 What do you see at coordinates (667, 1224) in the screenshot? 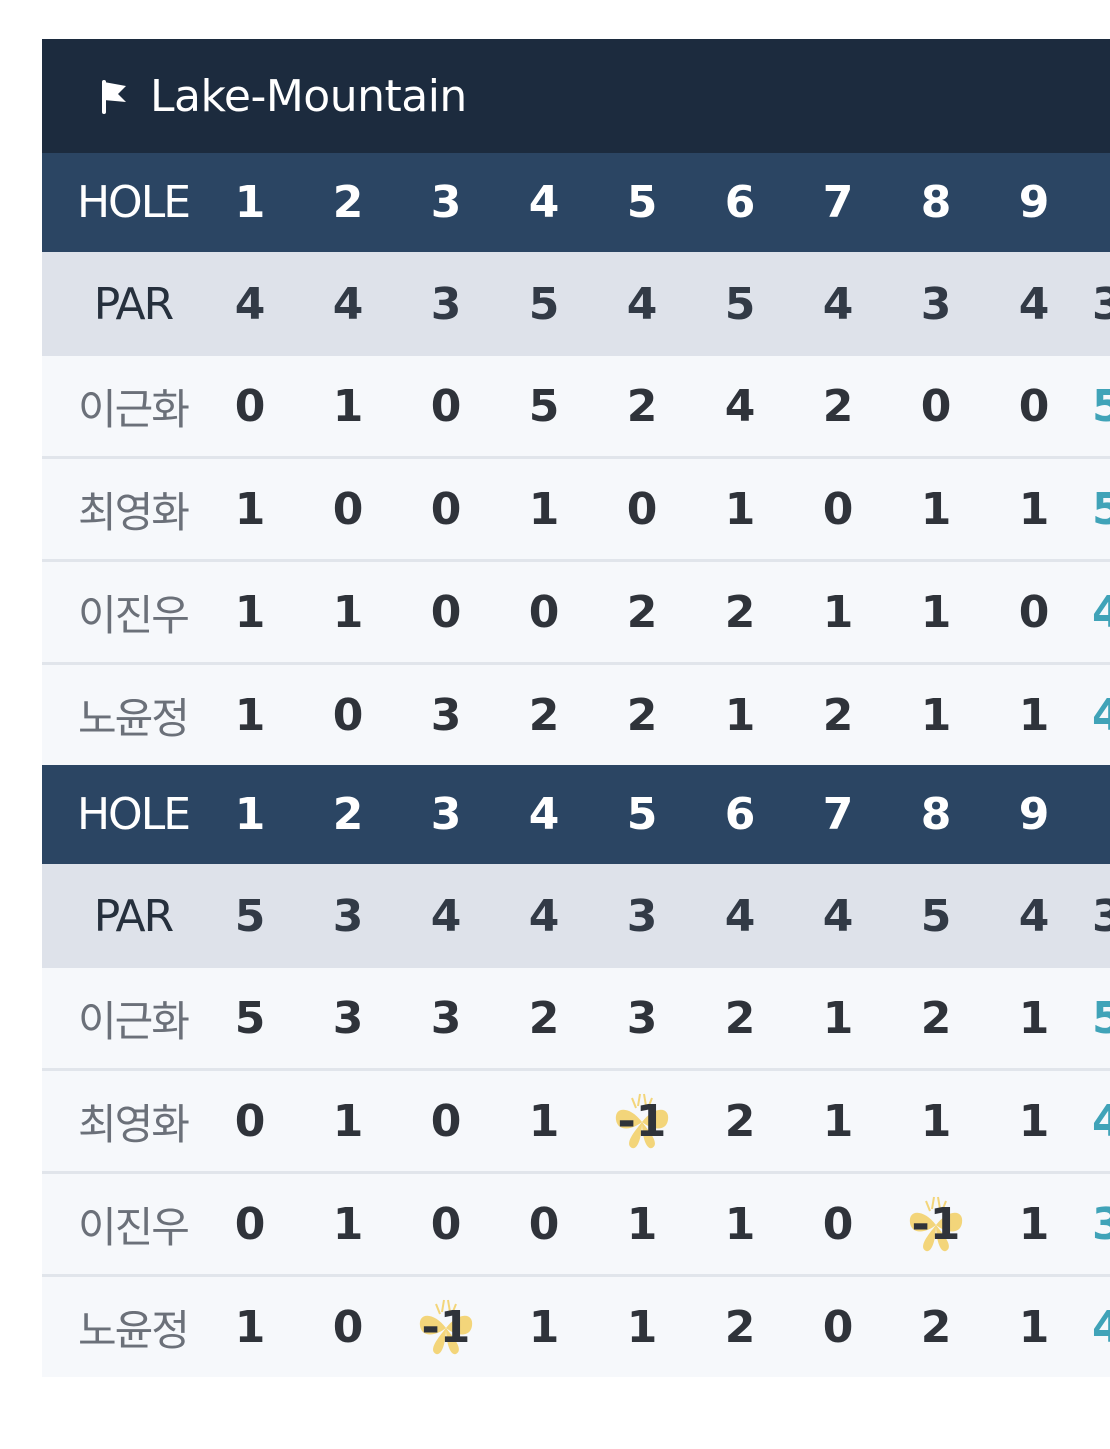
I see `player-scores: 0 1 0 0 1 1 0 -1 1` at bounding box center [667, 1224].